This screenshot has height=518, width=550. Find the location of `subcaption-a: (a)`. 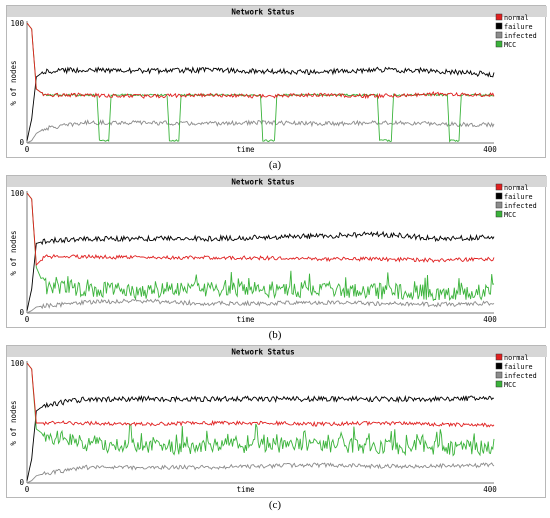

subcaption-a: (a) is located at coordinates (275, 165).